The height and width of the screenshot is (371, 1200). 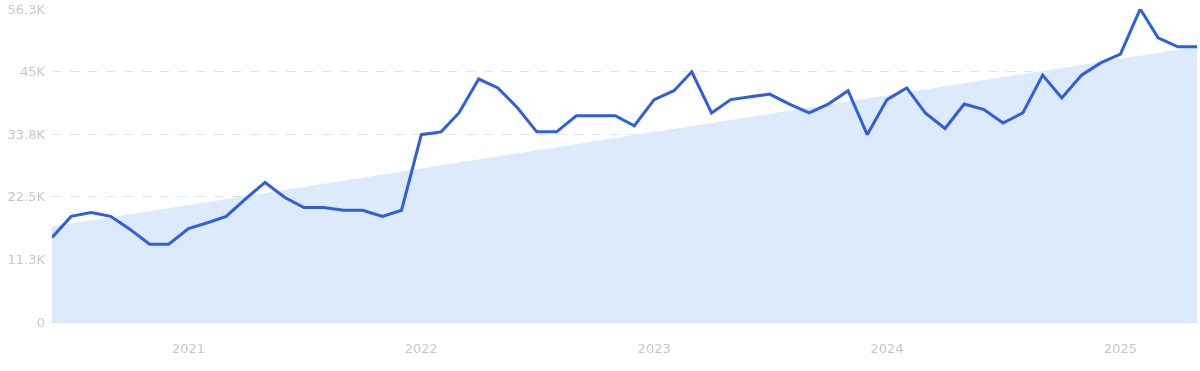 What do you see at coordinates (1120, 348) in the screenshot?
I see `x-tick-label: 2025` at bounding box center [1120, 348].